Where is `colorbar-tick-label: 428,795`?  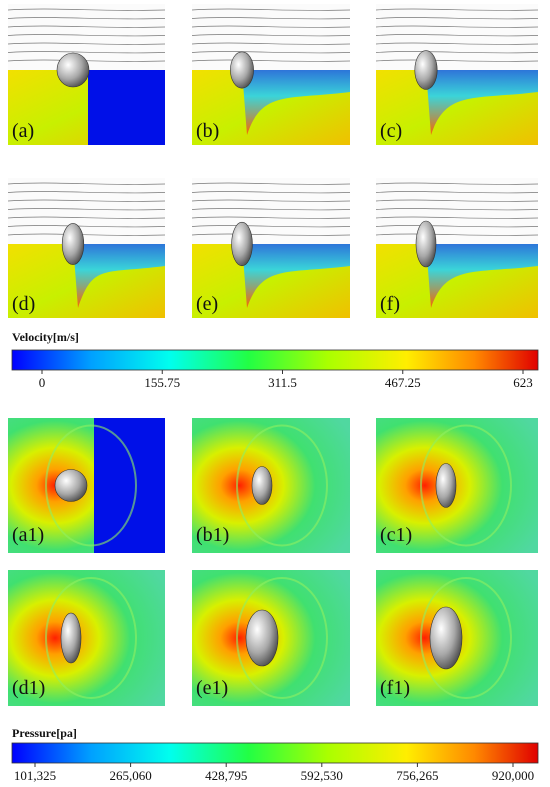
colorbar-tick-label: 428,795 is located at coordinates (226, 775).